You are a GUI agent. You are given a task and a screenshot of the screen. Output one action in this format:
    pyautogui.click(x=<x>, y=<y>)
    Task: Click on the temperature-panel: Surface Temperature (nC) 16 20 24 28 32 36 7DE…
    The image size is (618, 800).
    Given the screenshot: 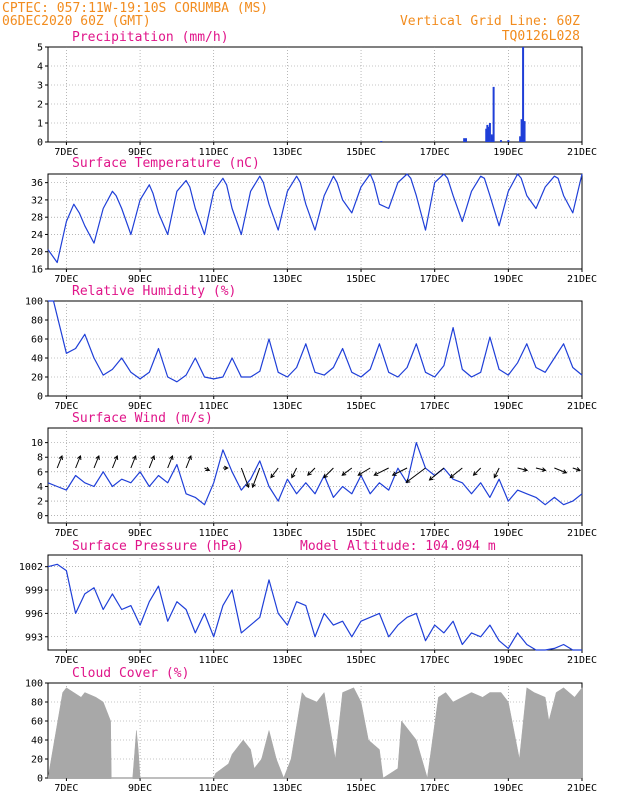 What is the action you would take?
    pyautogui.click(x=314, y=220)
    